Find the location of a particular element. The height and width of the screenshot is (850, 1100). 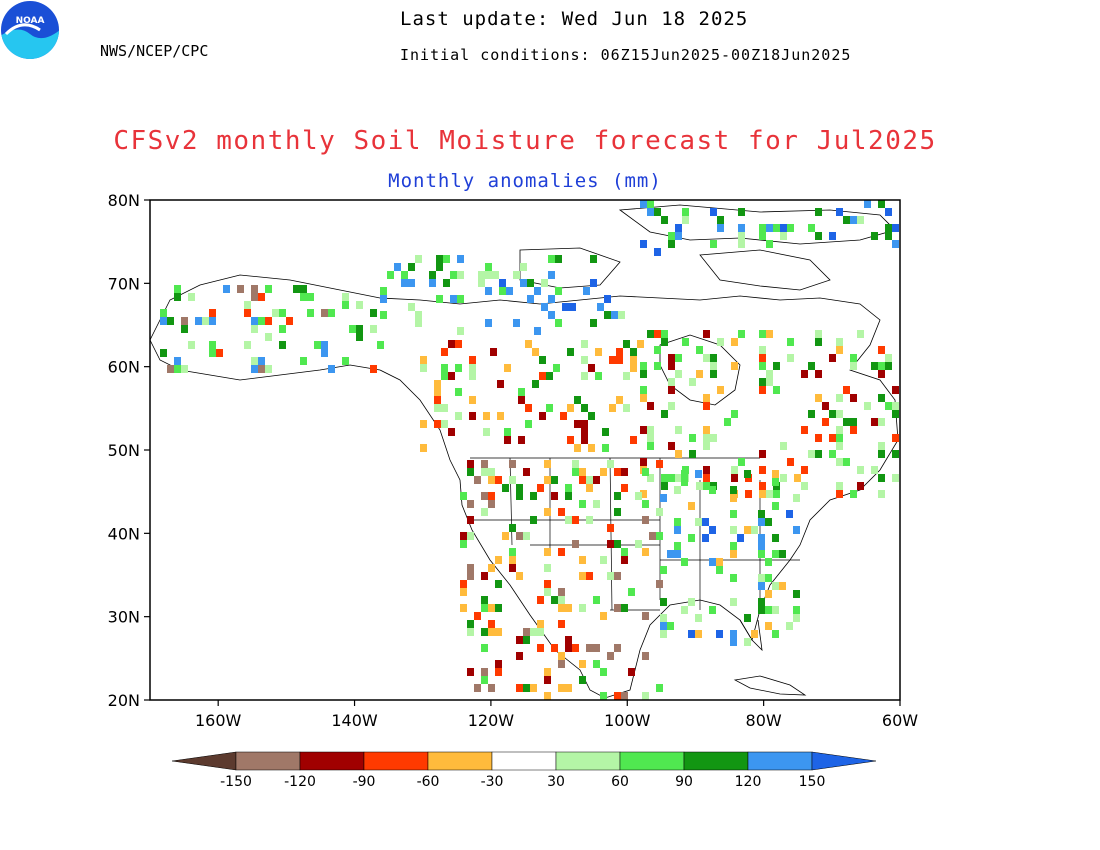

colorbar: -150 -120 -90 -60 -30 30 60 90 120 150 is located at coordinates (524, 770).